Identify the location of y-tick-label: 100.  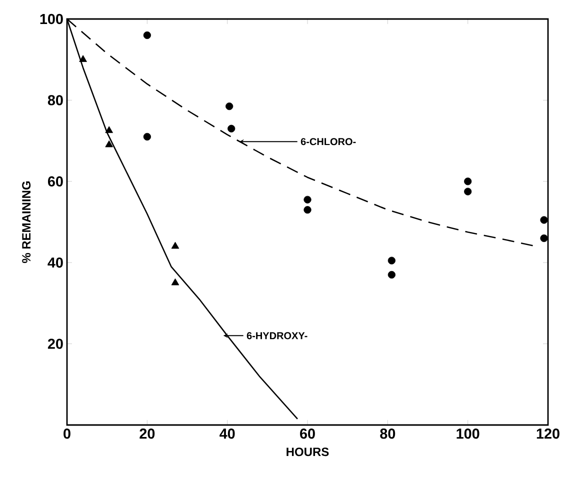
(51, 19).